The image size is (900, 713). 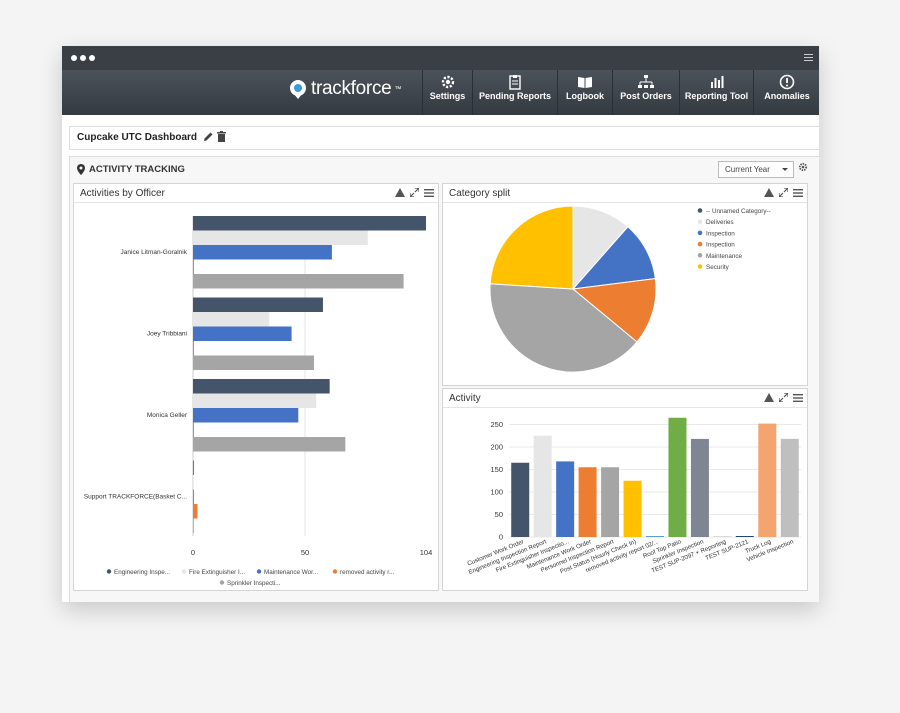 What do you see at coordinates (496, 492) in the screenshot?
I see `y-tick-label: 100` at bounding box center [496, 492].